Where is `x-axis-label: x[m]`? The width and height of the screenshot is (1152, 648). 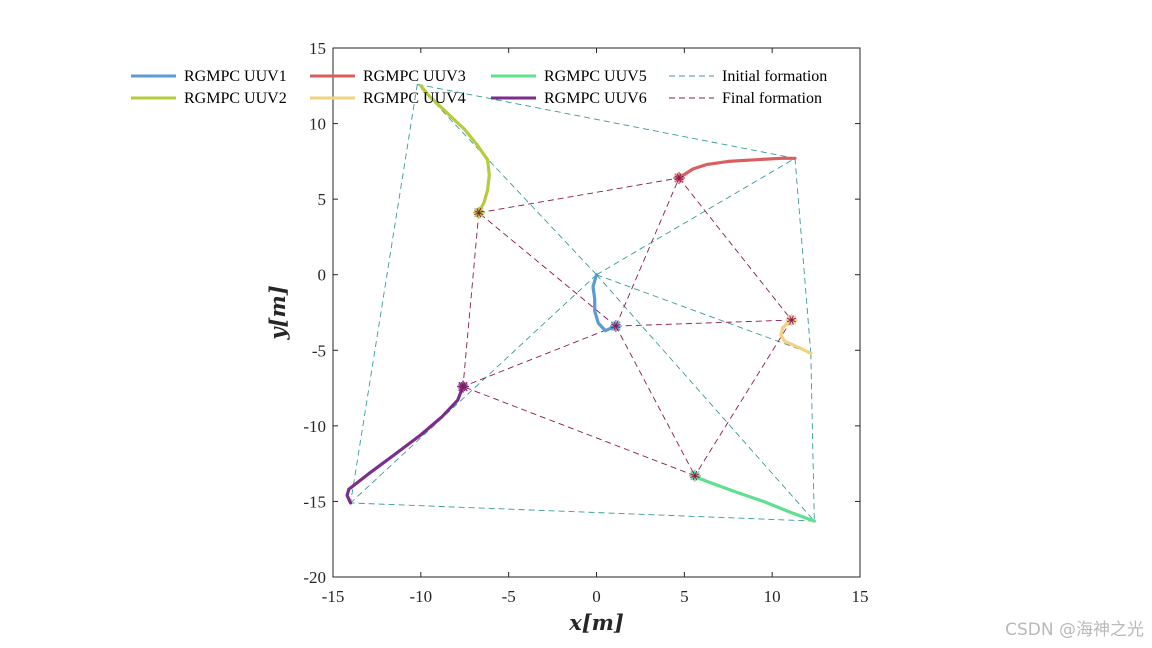
x-axis-label: x[m] is located at coordinates (596, 622).